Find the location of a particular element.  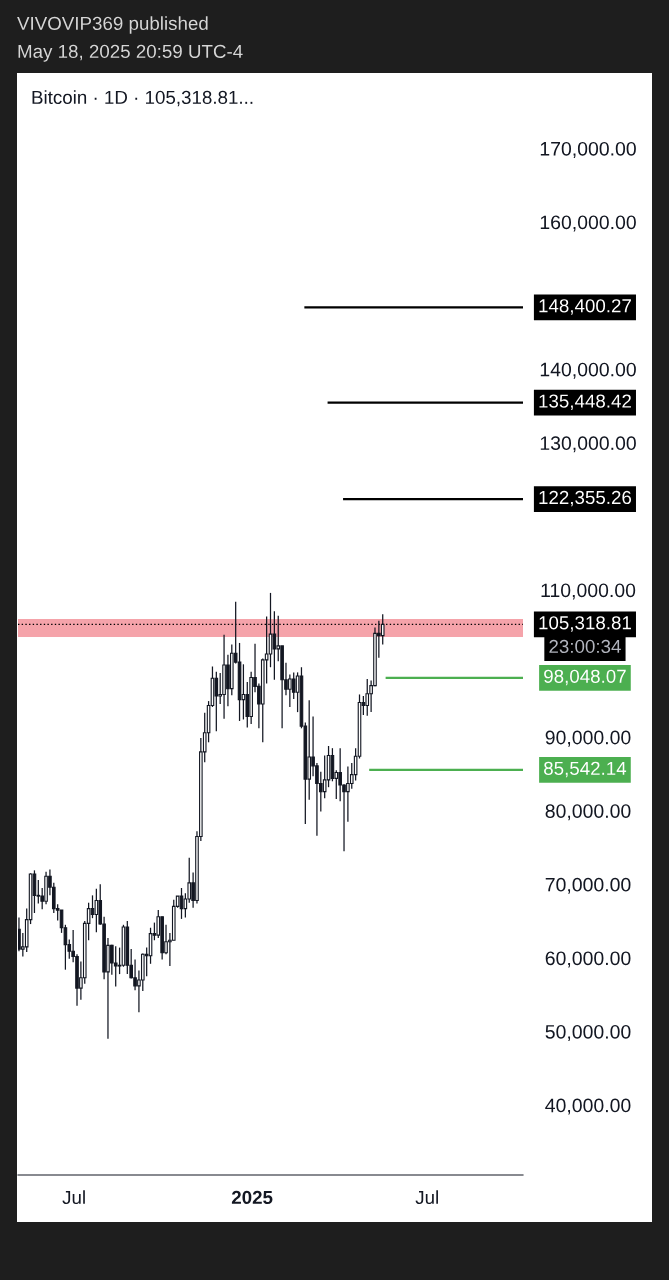

ref-line-label: 105,318.81 is located at coordinates (585, 624).